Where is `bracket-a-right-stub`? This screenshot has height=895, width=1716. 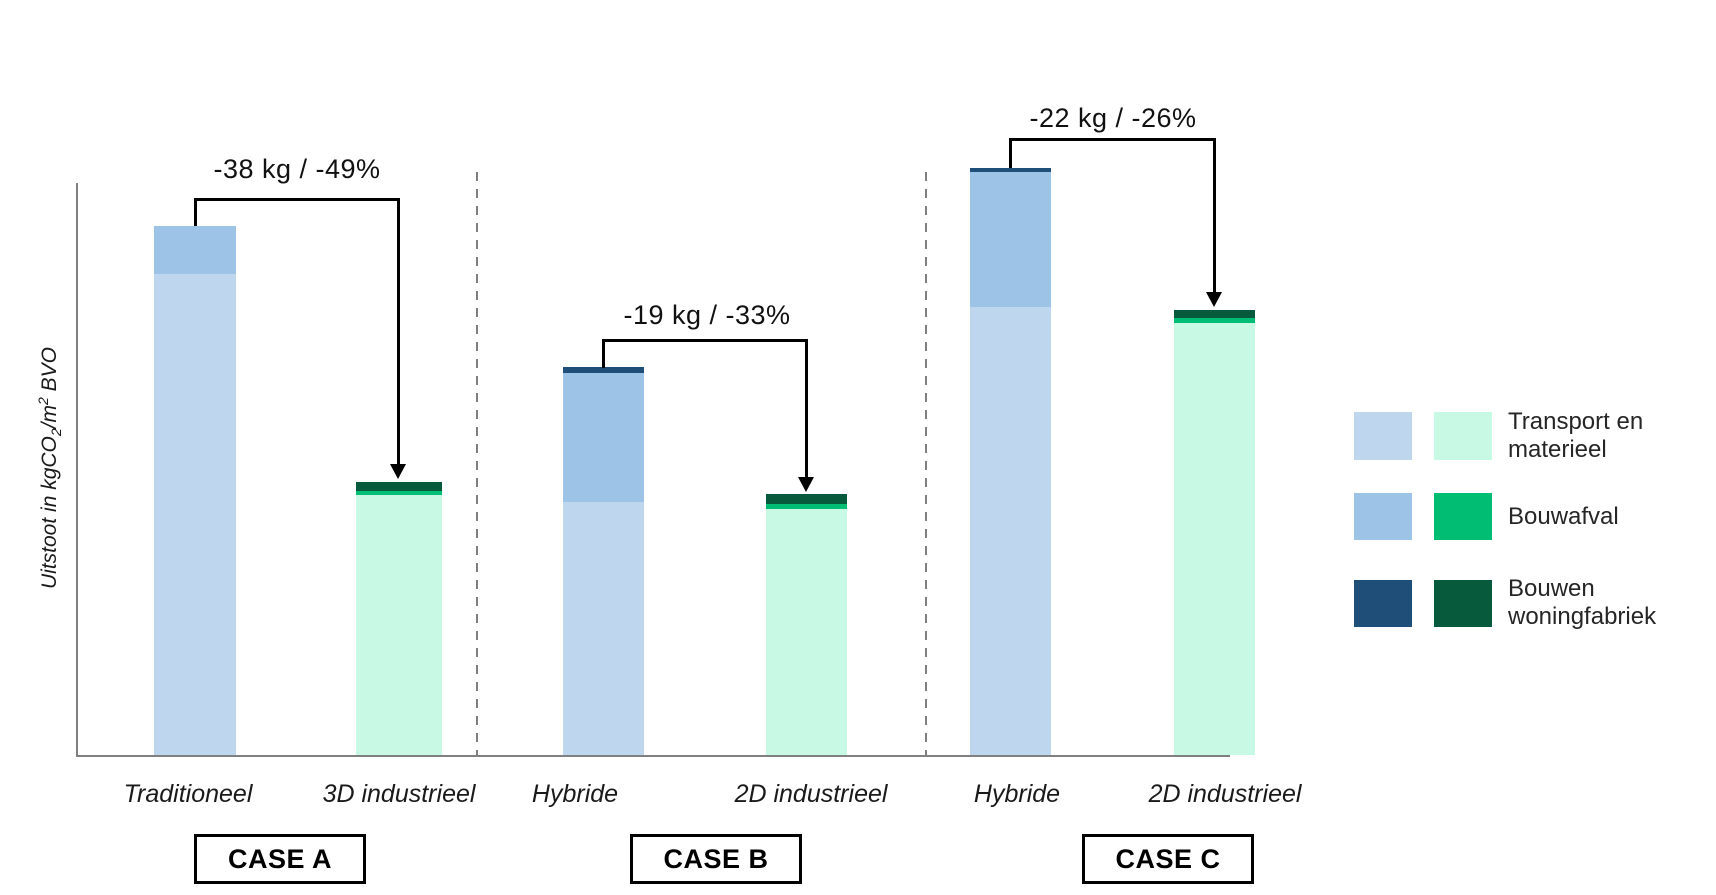
bracket-a-right-stub is located at coordinates (398, 331).